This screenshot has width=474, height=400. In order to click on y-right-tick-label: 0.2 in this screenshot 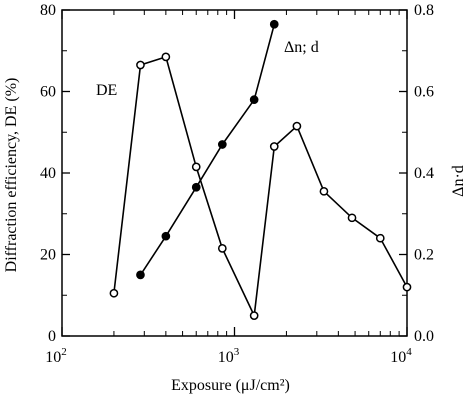, I will do `click(424, 255)`.